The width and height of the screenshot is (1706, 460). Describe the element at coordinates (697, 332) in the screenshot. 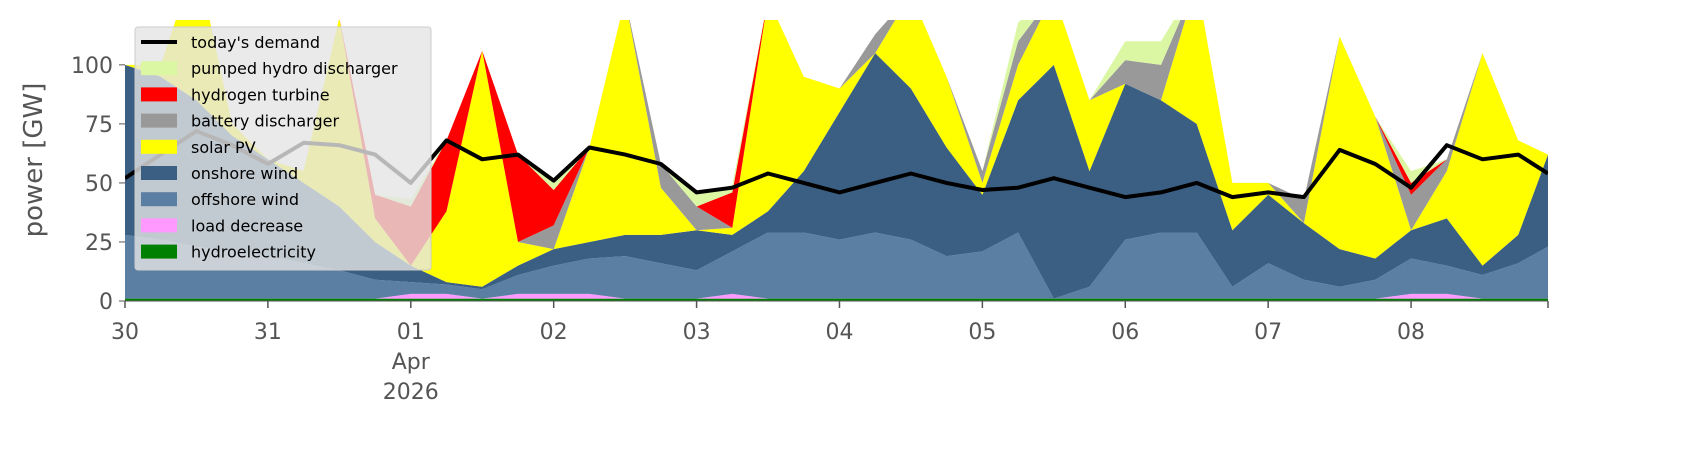

I see `x-tick-label: 03` at that location.